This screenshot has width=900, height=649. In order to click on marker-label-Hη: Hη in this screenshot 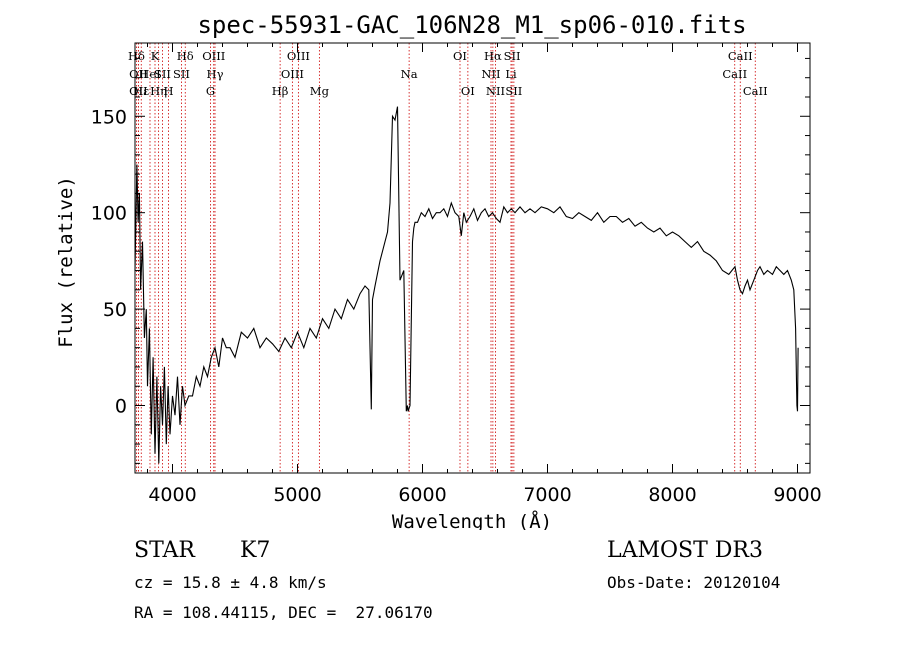, I will do `click(158, 91)`.